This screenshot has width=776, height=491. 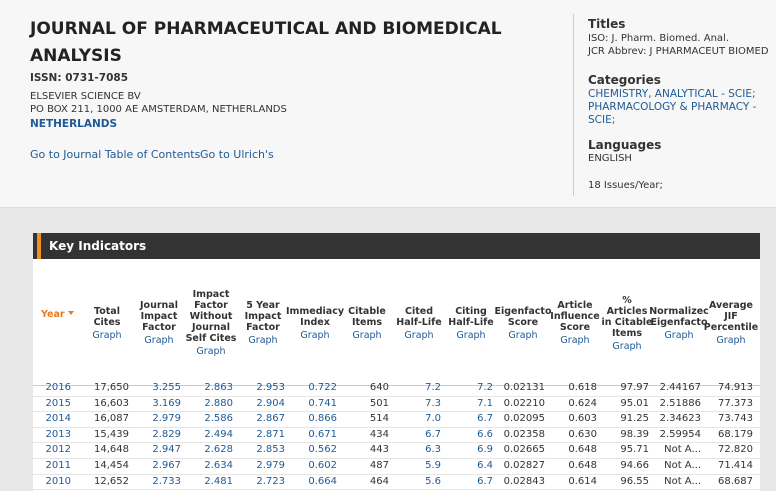 I want to click on table-cell: 3.255, so click(x=166, y=387).